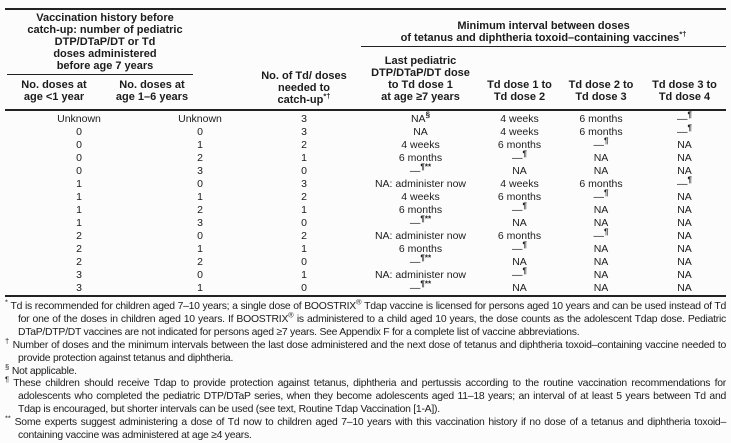 This screenshot has height=443, width=731. I want to click on table-row: 2 2 0 —¶** NA NA NA, so click(365, 261).